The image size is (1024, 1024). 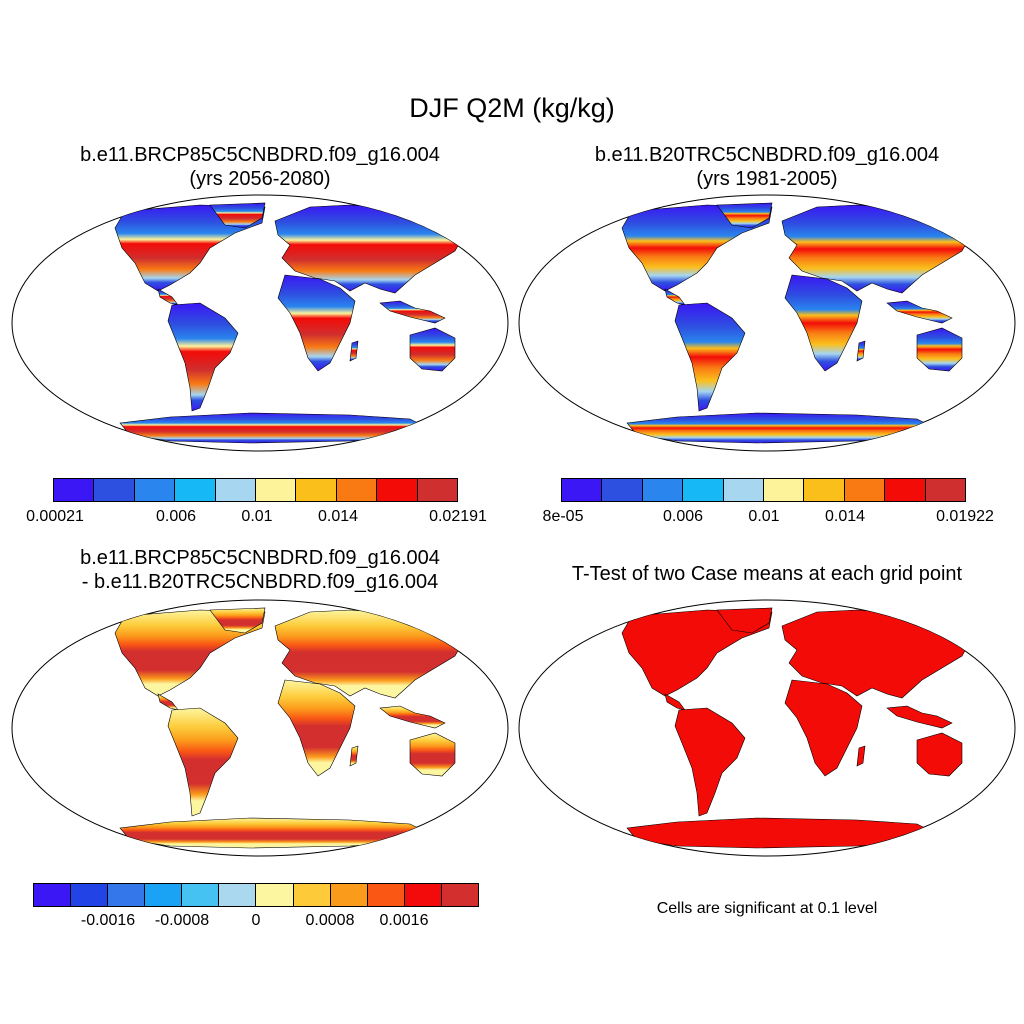 What do you see at coordinates (260, 558) in the screenshot?
I see `panel-3-title-line1: b.e11.BRCP85C5CNBDRD.f09_g16.004` at bounding box center [260, 558].